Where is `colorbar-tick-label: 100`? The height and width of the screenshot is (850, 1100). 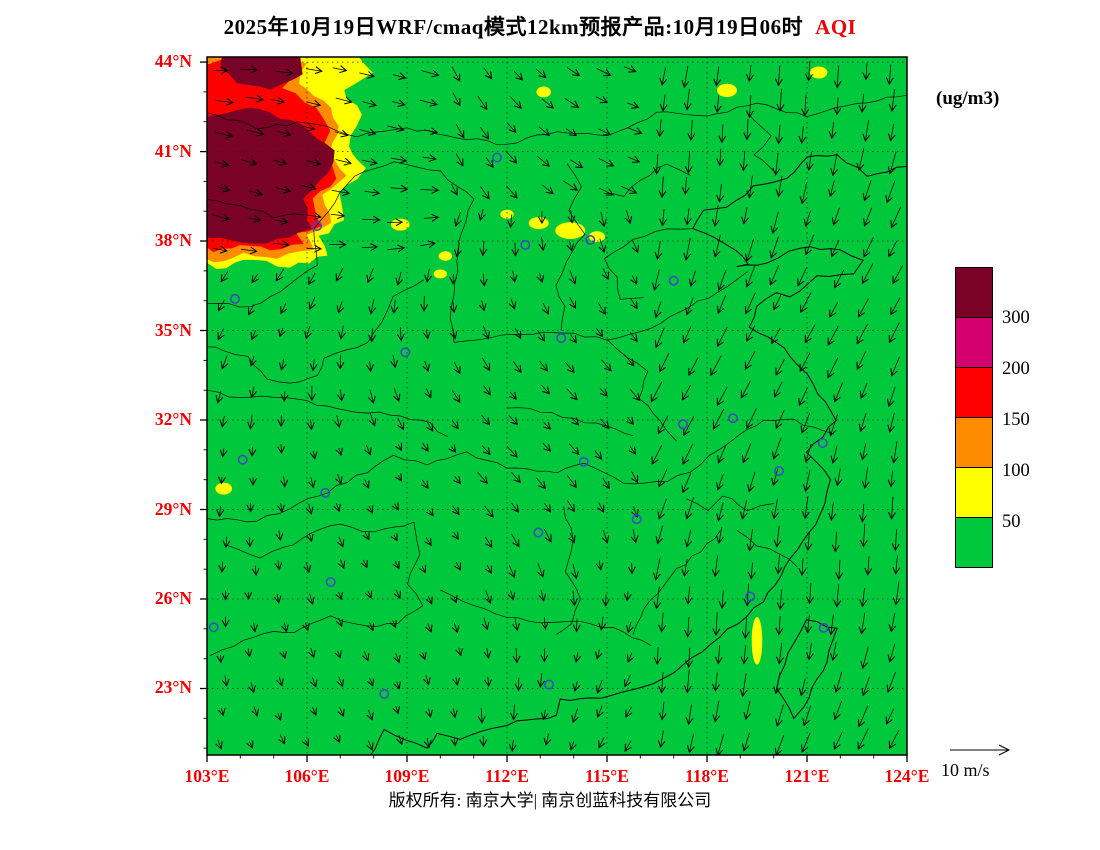
colorbar-tick-label: 100 is located at coordinates (1016, 471).